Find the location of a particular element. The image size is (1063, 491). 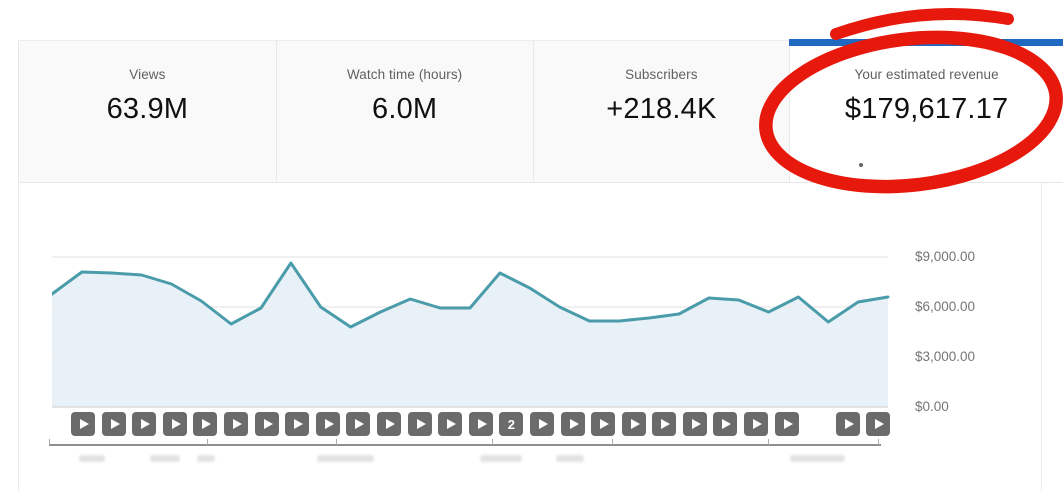

metric-tab-subscribers: Subscribers +218.4K is located at coordinates (661, 111).